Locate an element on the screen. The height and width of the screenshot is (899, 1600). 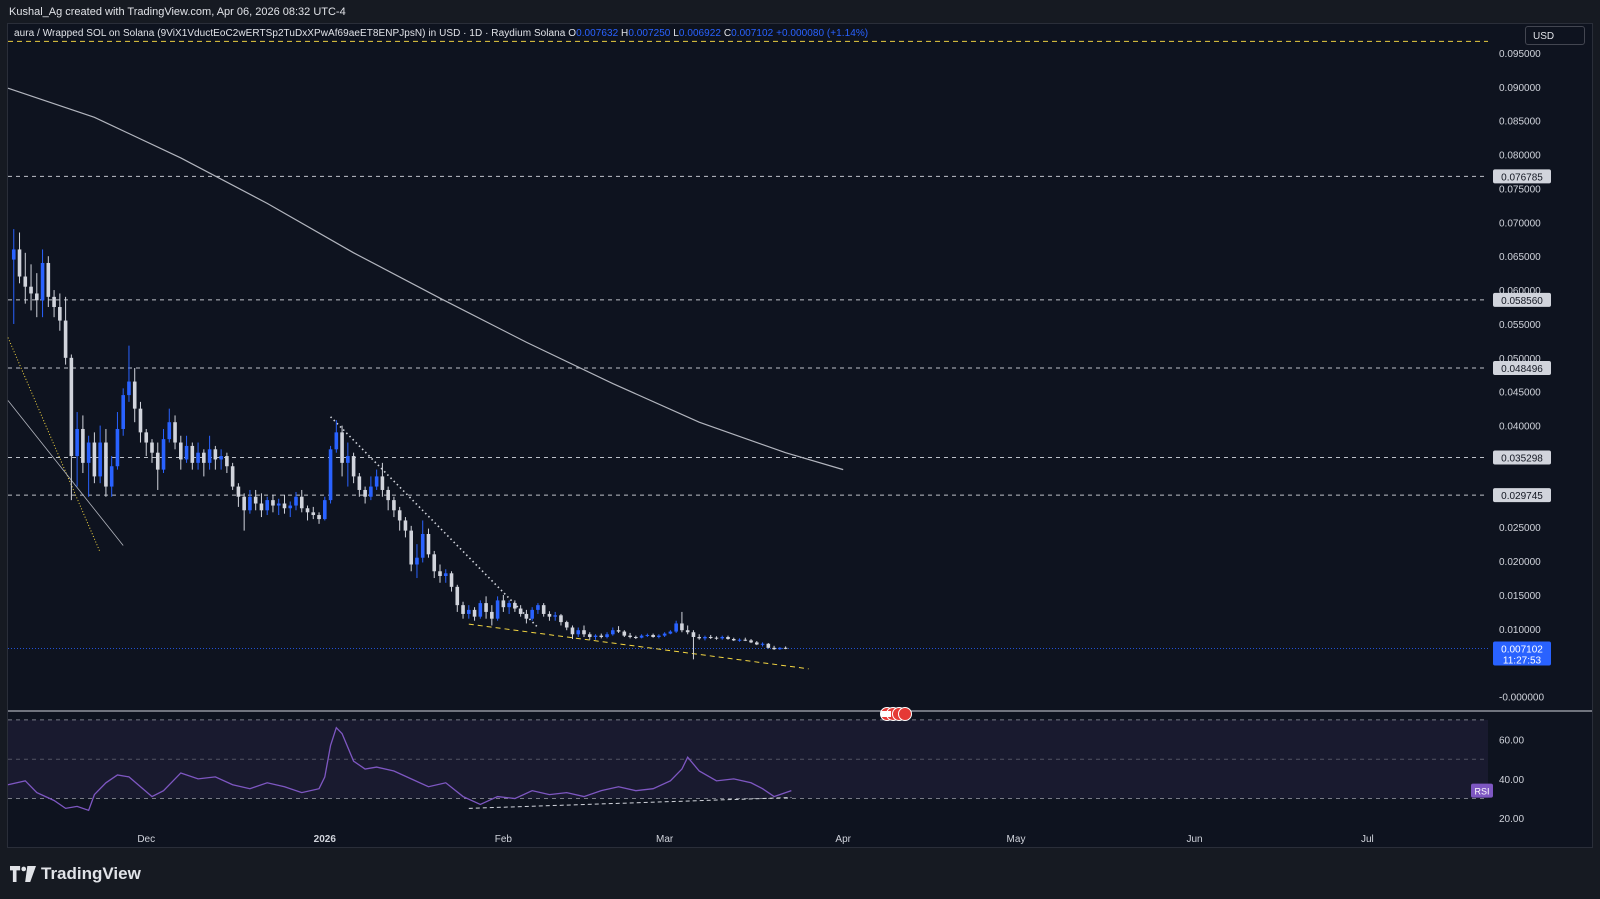
time-tick-label: Apr is located at coordinates (843, 839).